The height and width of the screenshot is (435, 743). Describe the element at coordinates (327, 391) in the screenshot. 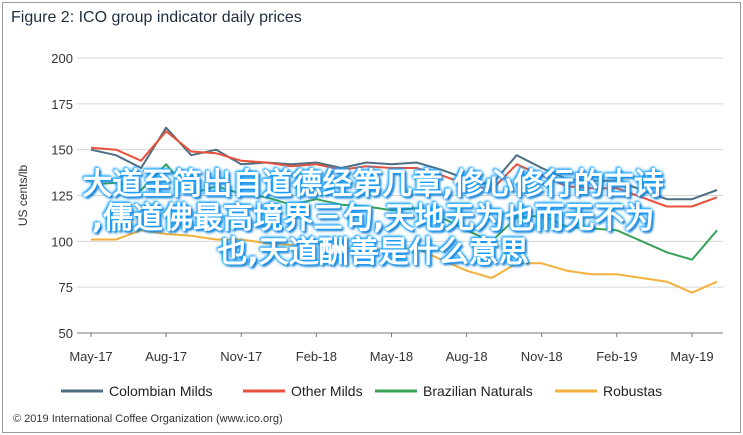

I see `legend-label: Other Milds` at that location.